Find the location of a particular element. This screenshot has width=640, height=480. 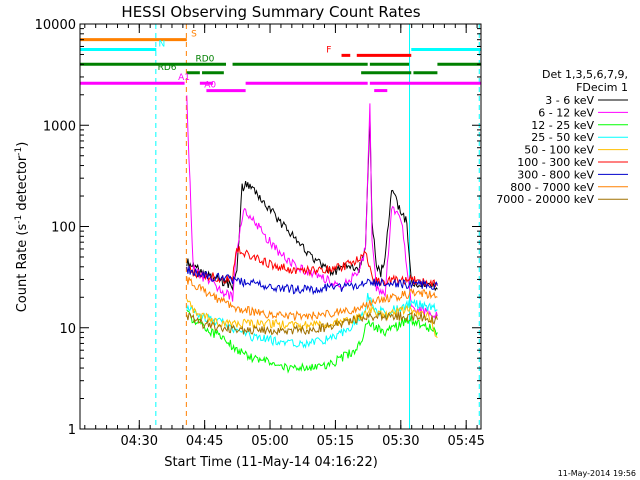

x-tick-label: 05:00 is located at coordinates (269, 441).